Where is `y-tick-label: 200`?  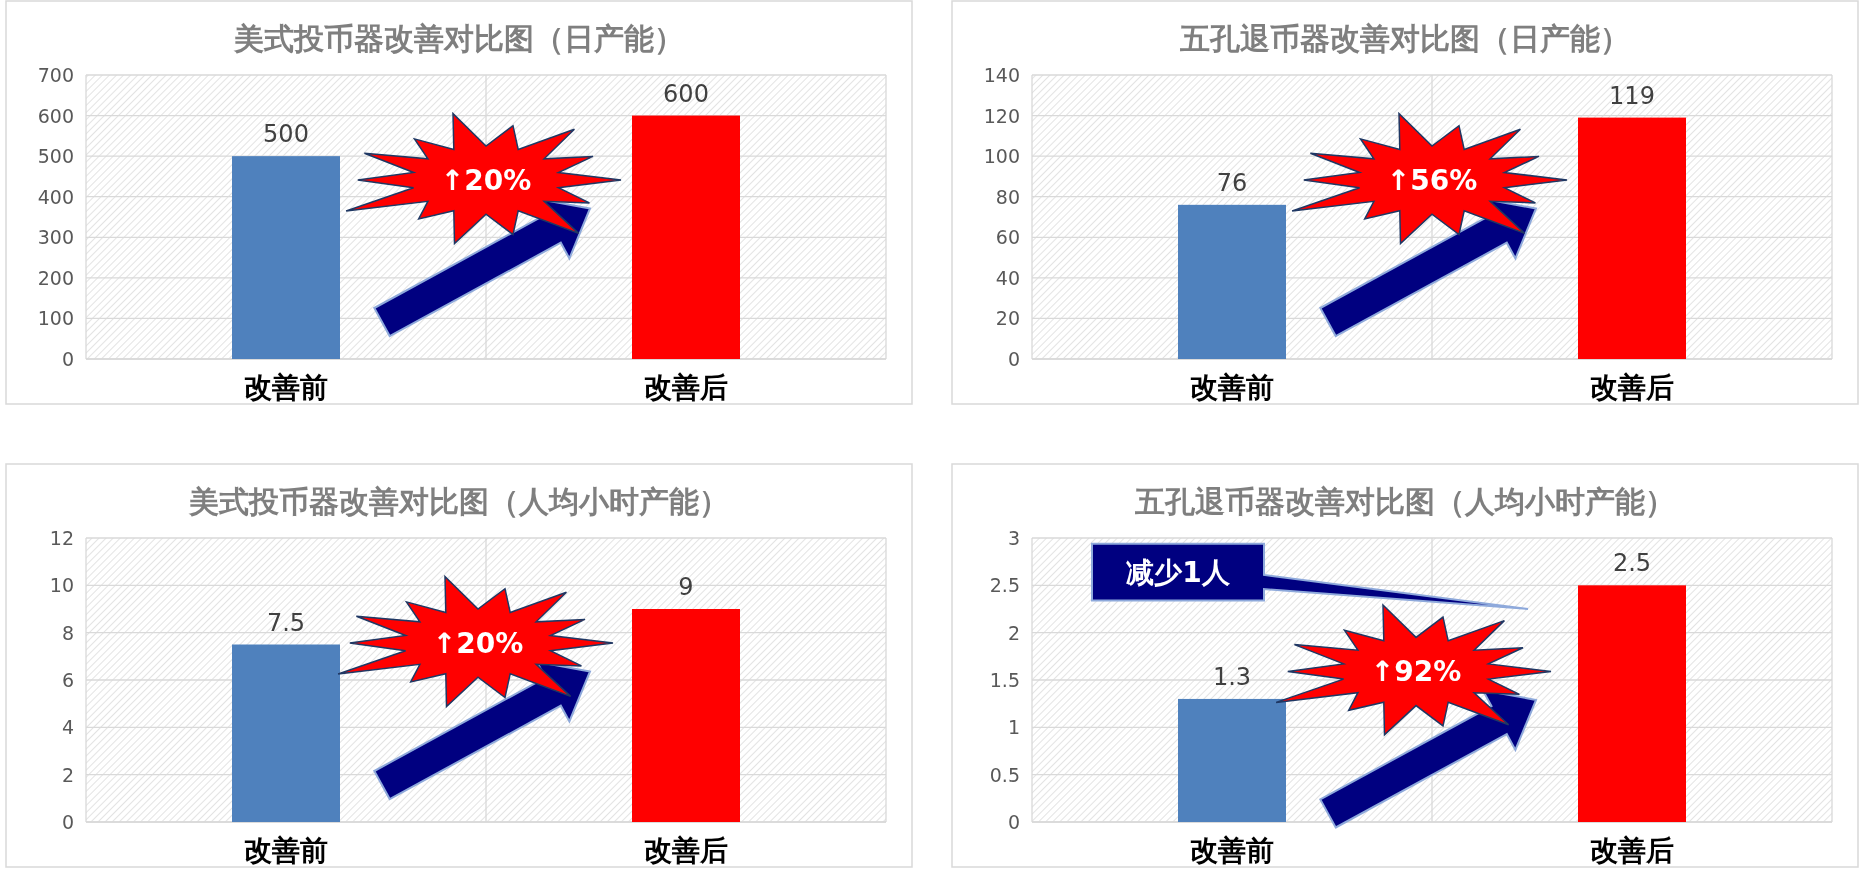 y-tick-label: 200 is located at coordinates (55, 277).